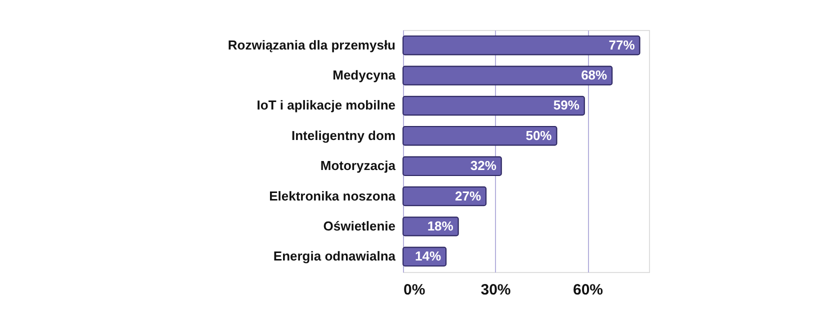 The height and width of the screenshot is (336, 840). Describe the element at coordinates (415, 290) in the screenshot. I see `x-tick-label: 0%` at that location.